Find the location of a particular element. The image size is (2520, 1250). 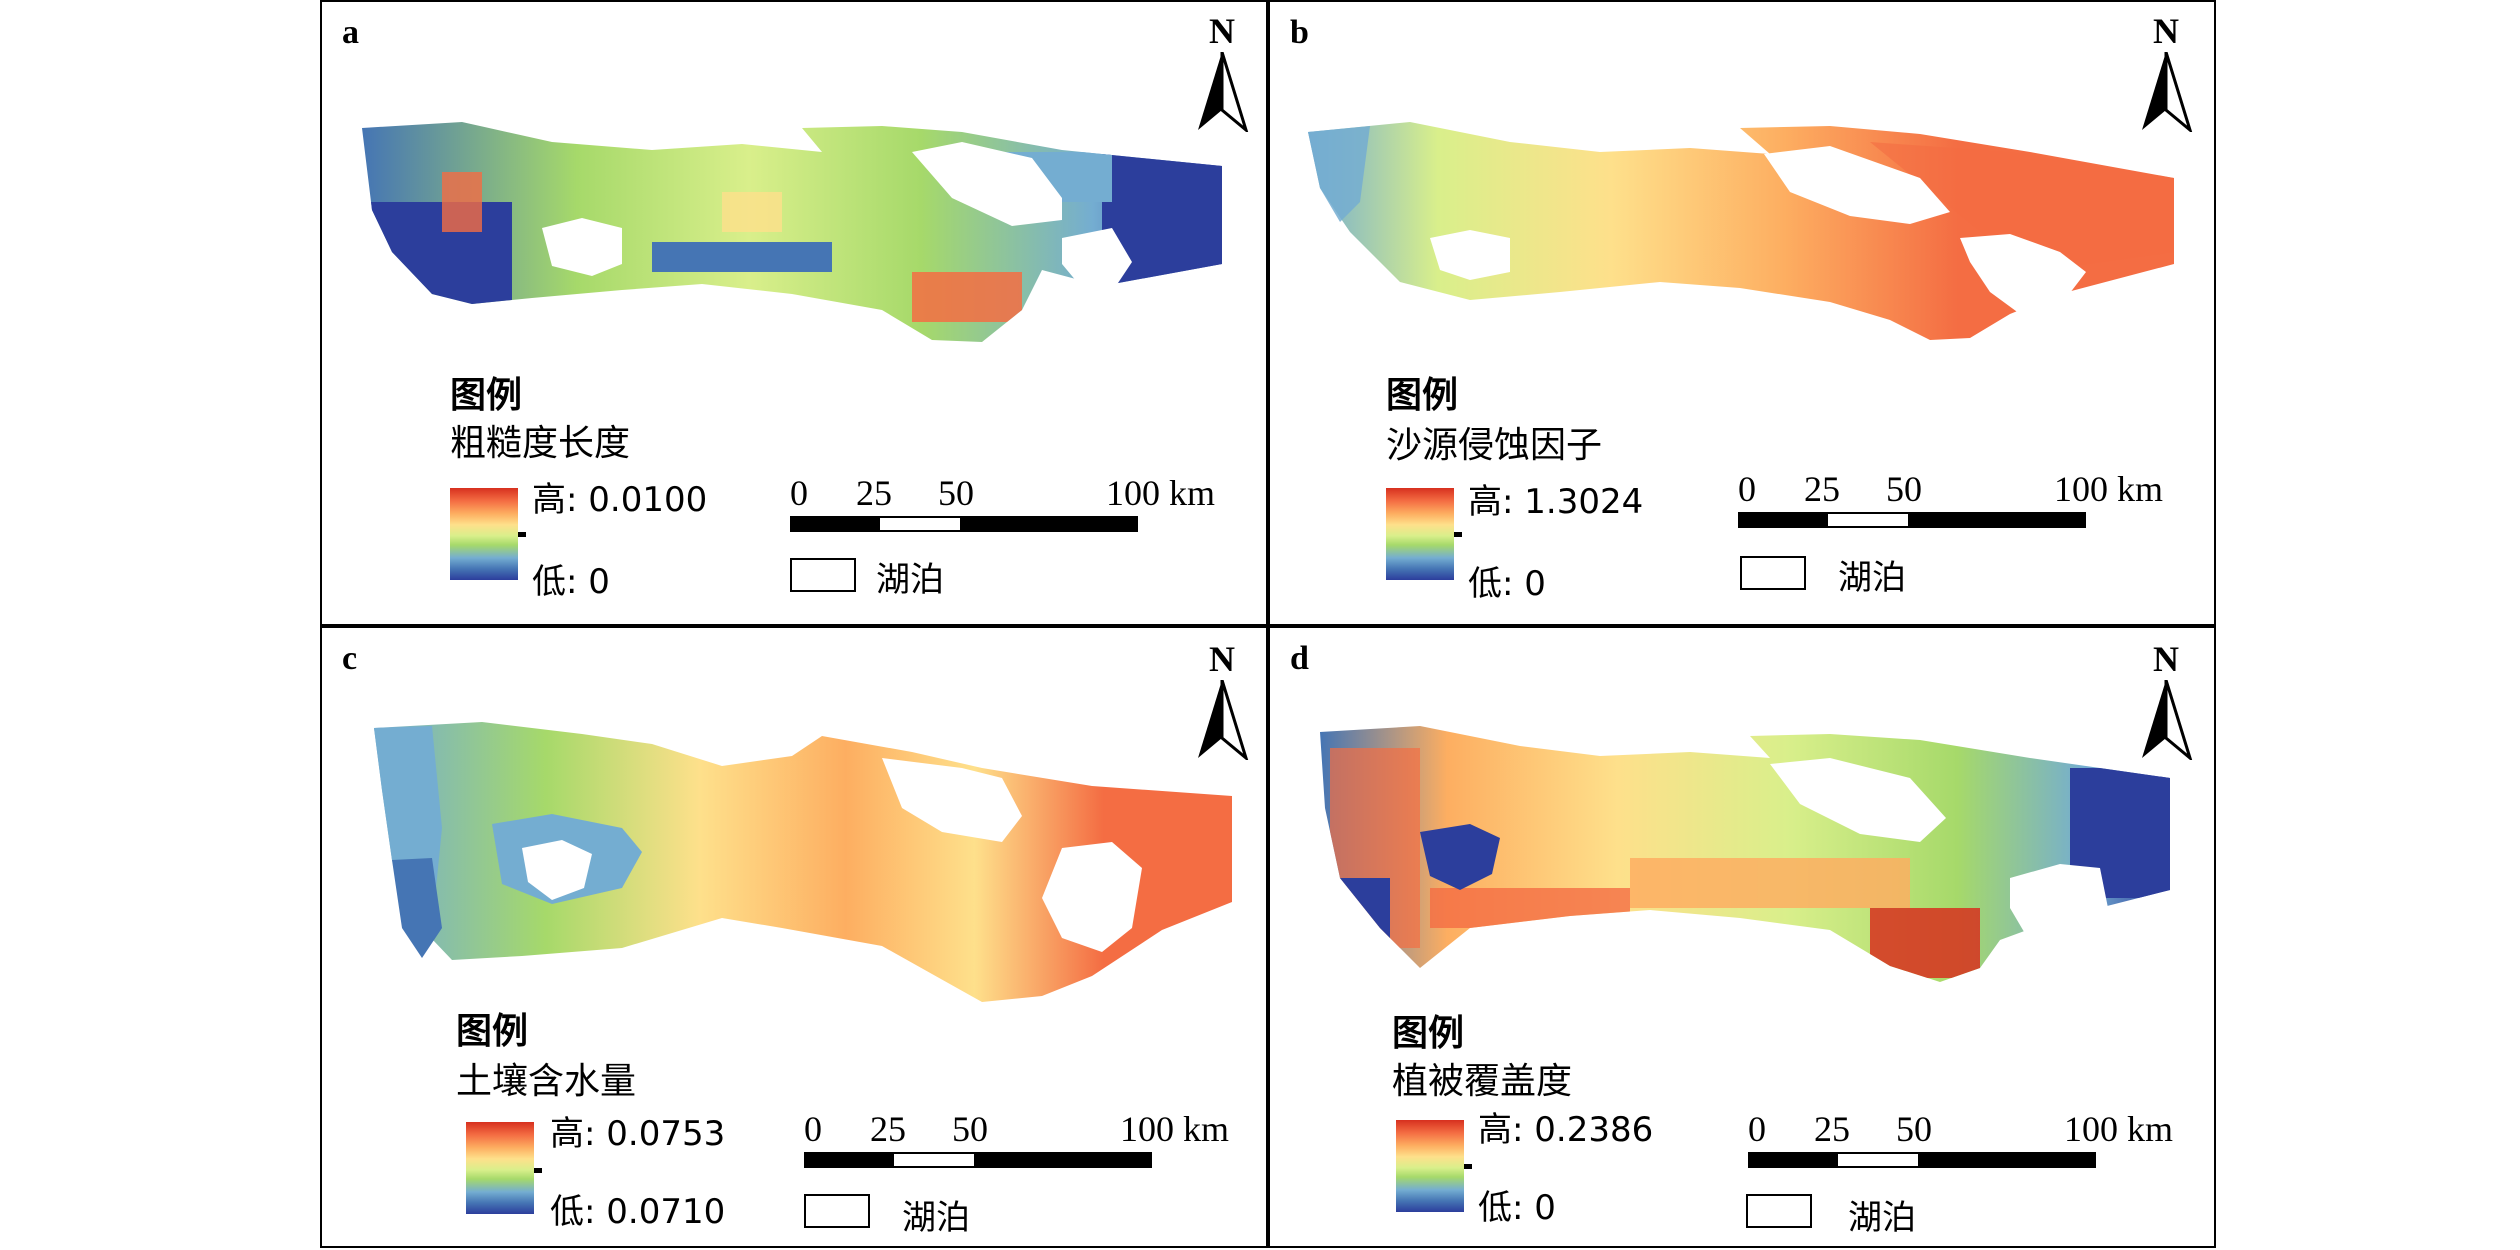

map-d is located at coordinates (1745, 854).